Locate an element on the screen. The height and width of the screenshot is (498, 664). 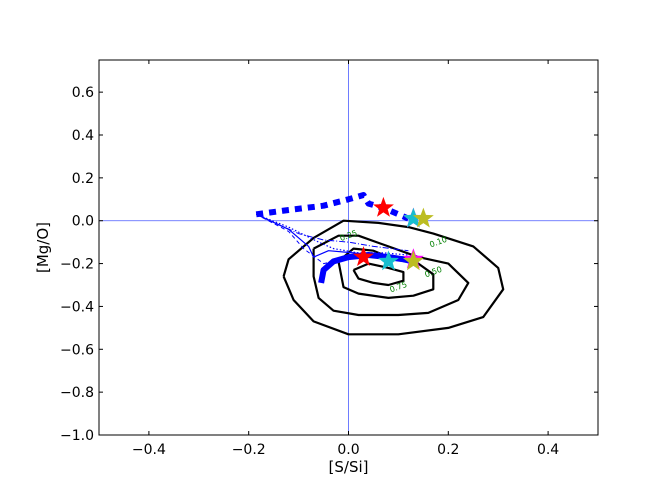
star-markers is located at coordinates (393, 233).